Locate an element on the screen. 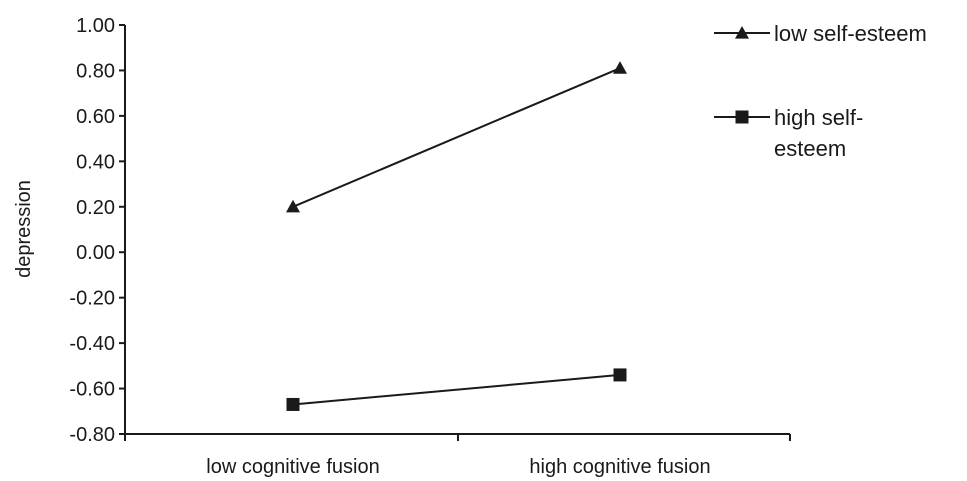  y-axis-title: depression is located at coordinates (24, 229).